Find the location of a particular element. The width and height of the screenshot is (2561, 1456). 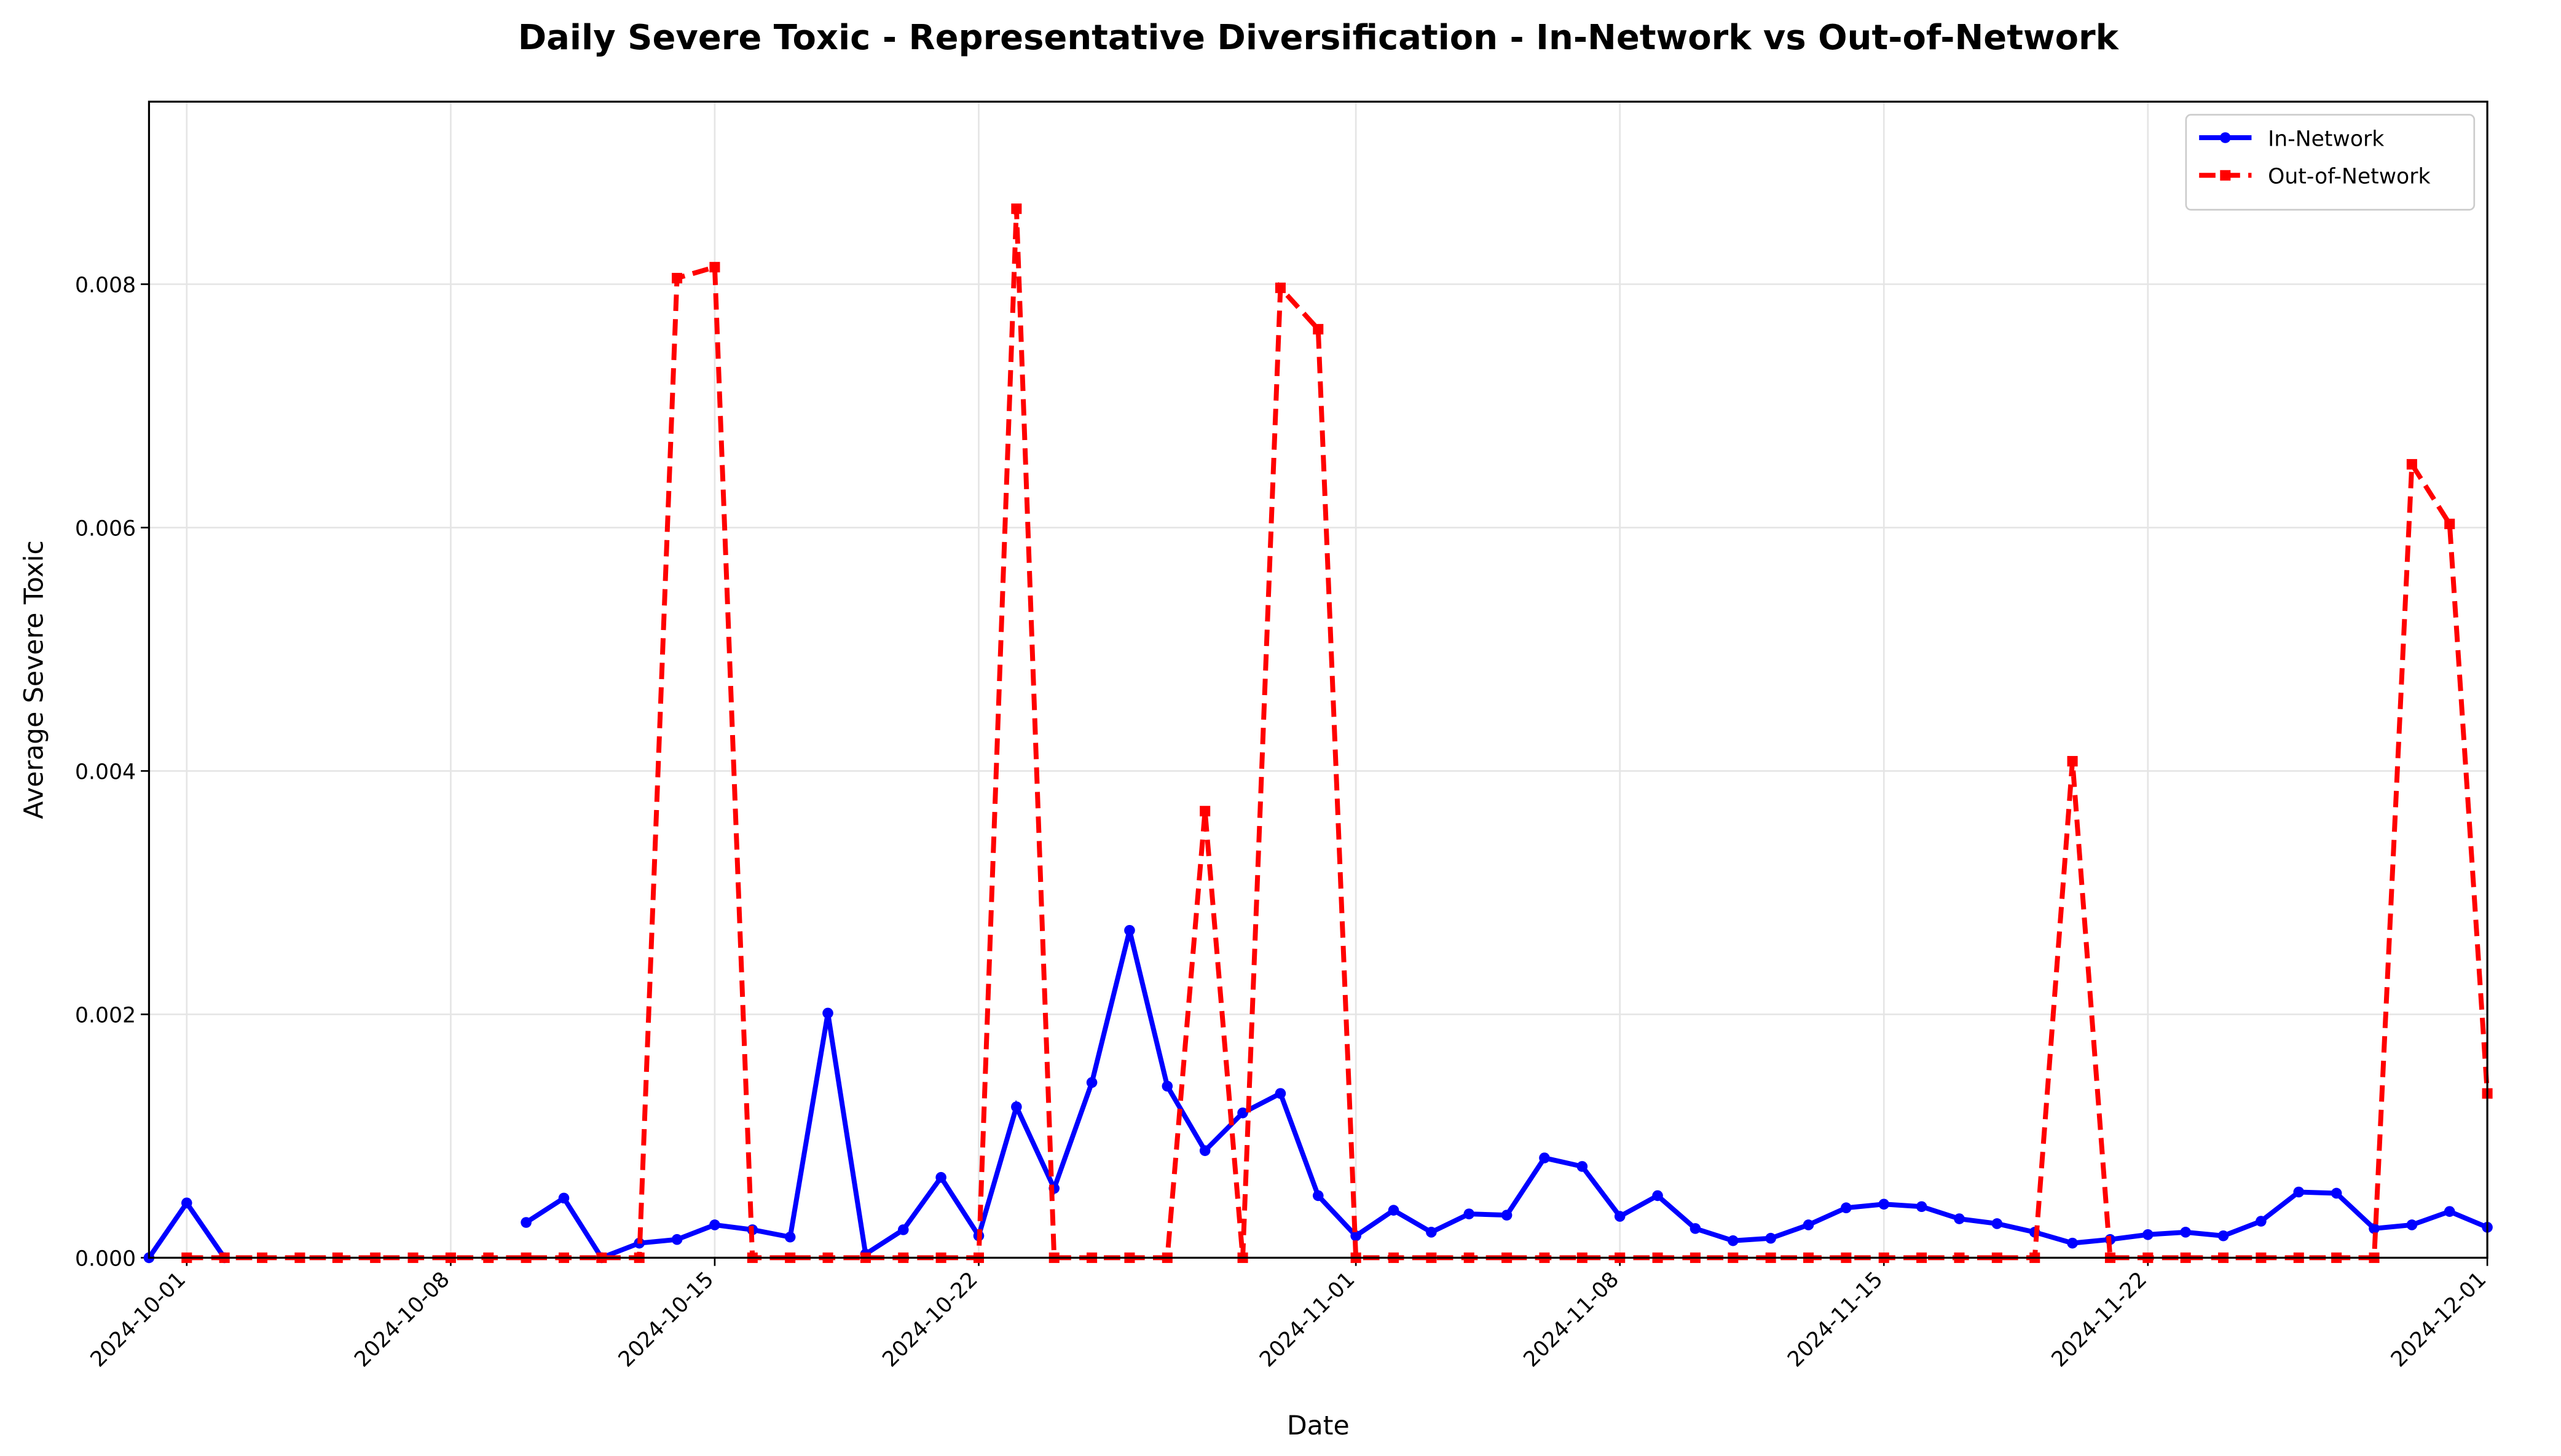

x-axis-label: Date is located at coordinates (1318, 1426).